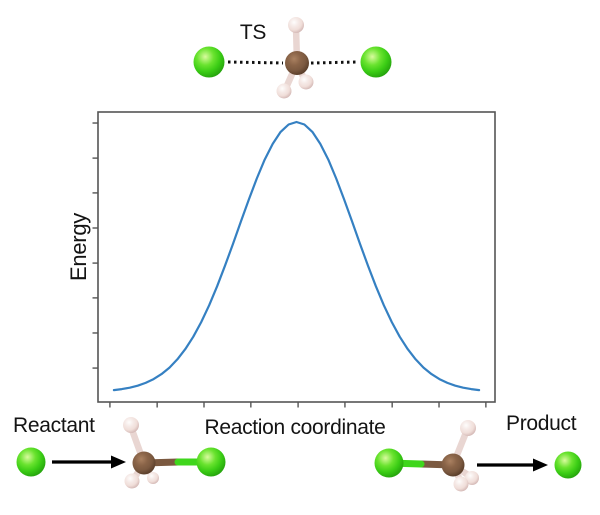 Image resolution: width=600 pixels, height=515 pixels. I want to click on transition-state-label: TS, so click(253, 32).